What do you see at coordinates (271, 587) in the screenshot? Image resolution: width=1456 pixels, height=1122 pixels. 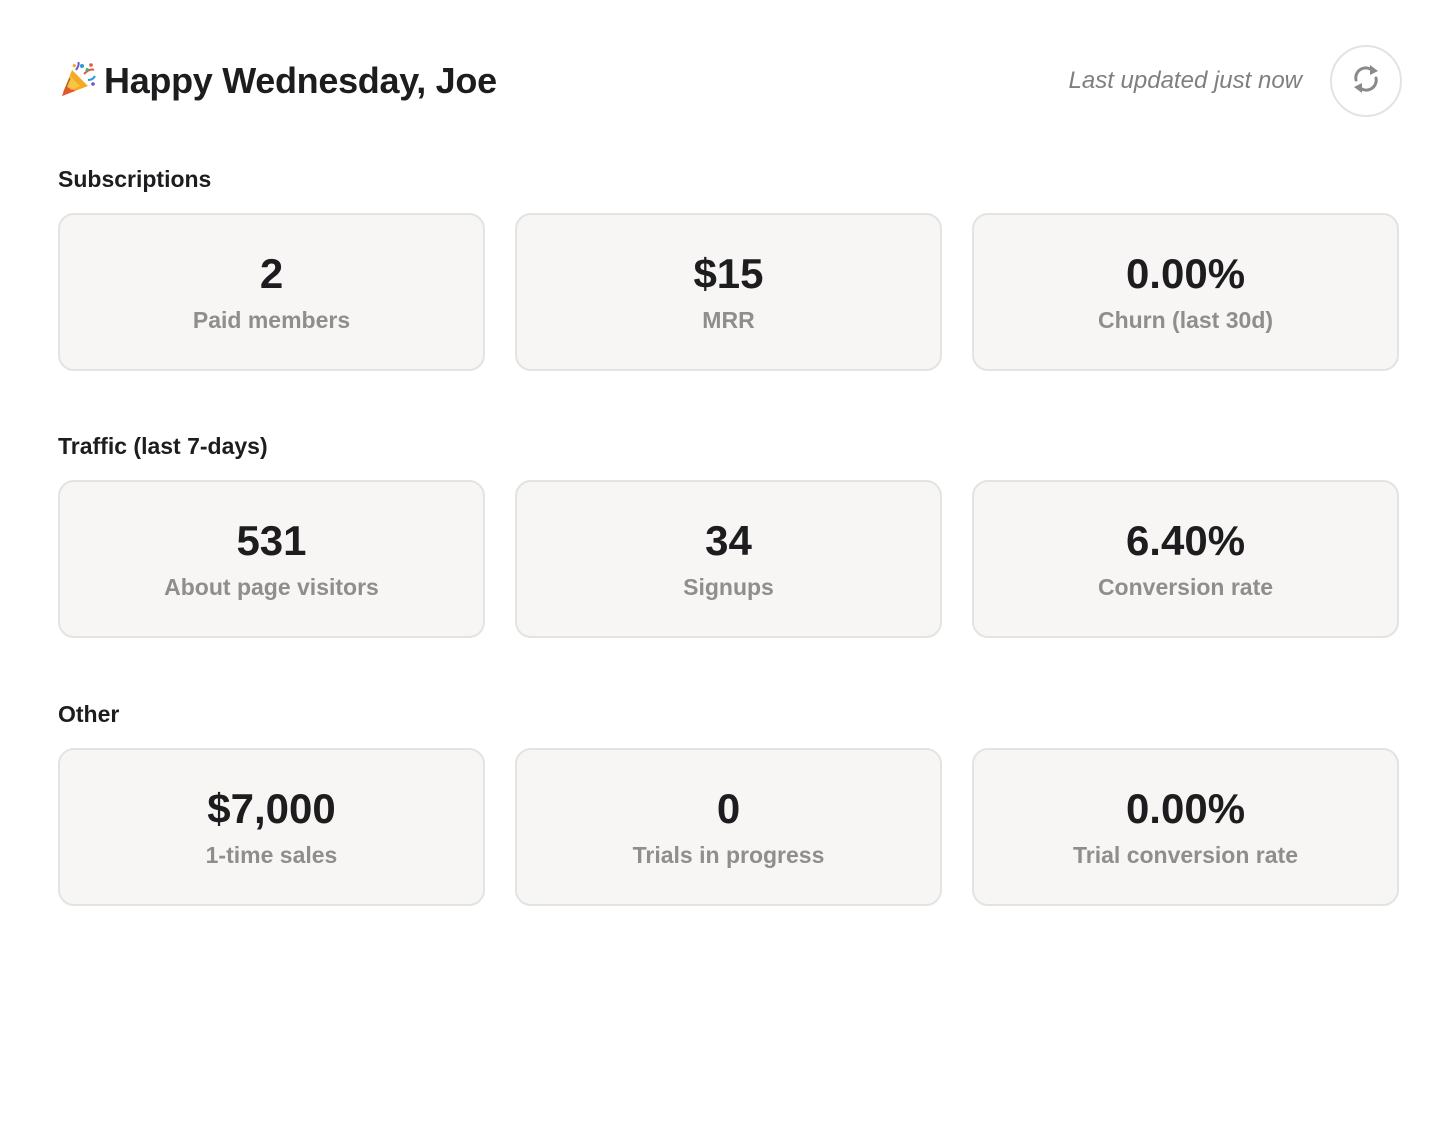 I see `metric-label: About page visitors` at bounding box center [271, 587].